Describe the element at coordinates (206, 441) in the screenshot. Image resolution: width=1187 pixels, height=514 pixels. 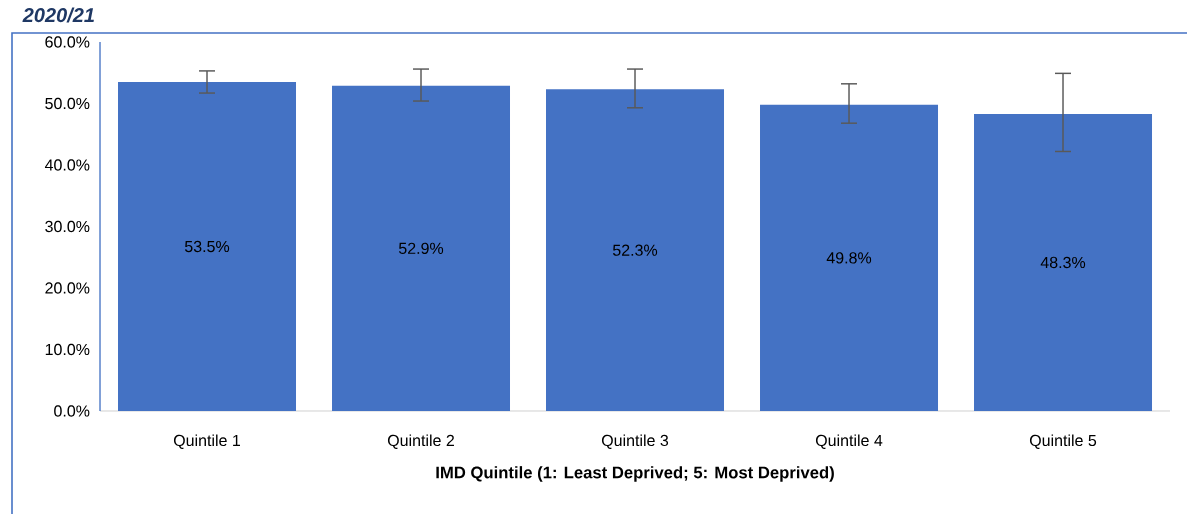
I see `x-tick-label: Quintile 1` at that location.